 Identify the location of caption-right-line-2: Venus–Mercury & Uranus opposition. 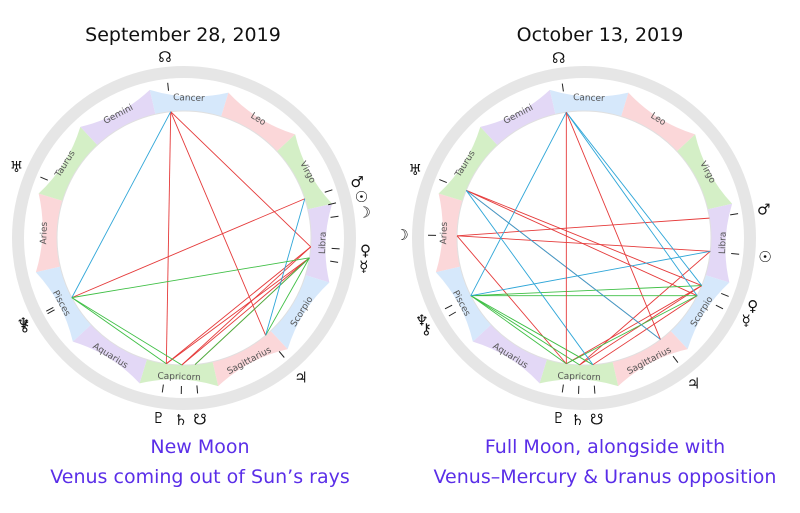
(605, 477).